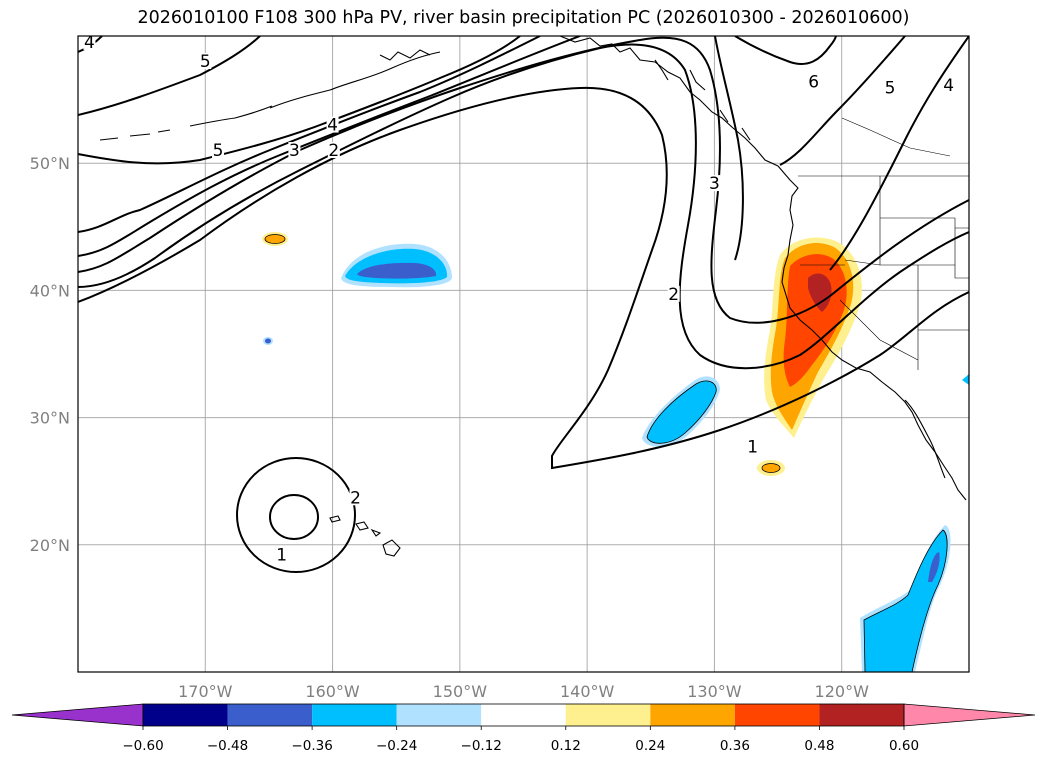 Image resolution: width=1047 pixels, height=765 pixels. I want to click on colorbar-extend-max, so click(969, 715).